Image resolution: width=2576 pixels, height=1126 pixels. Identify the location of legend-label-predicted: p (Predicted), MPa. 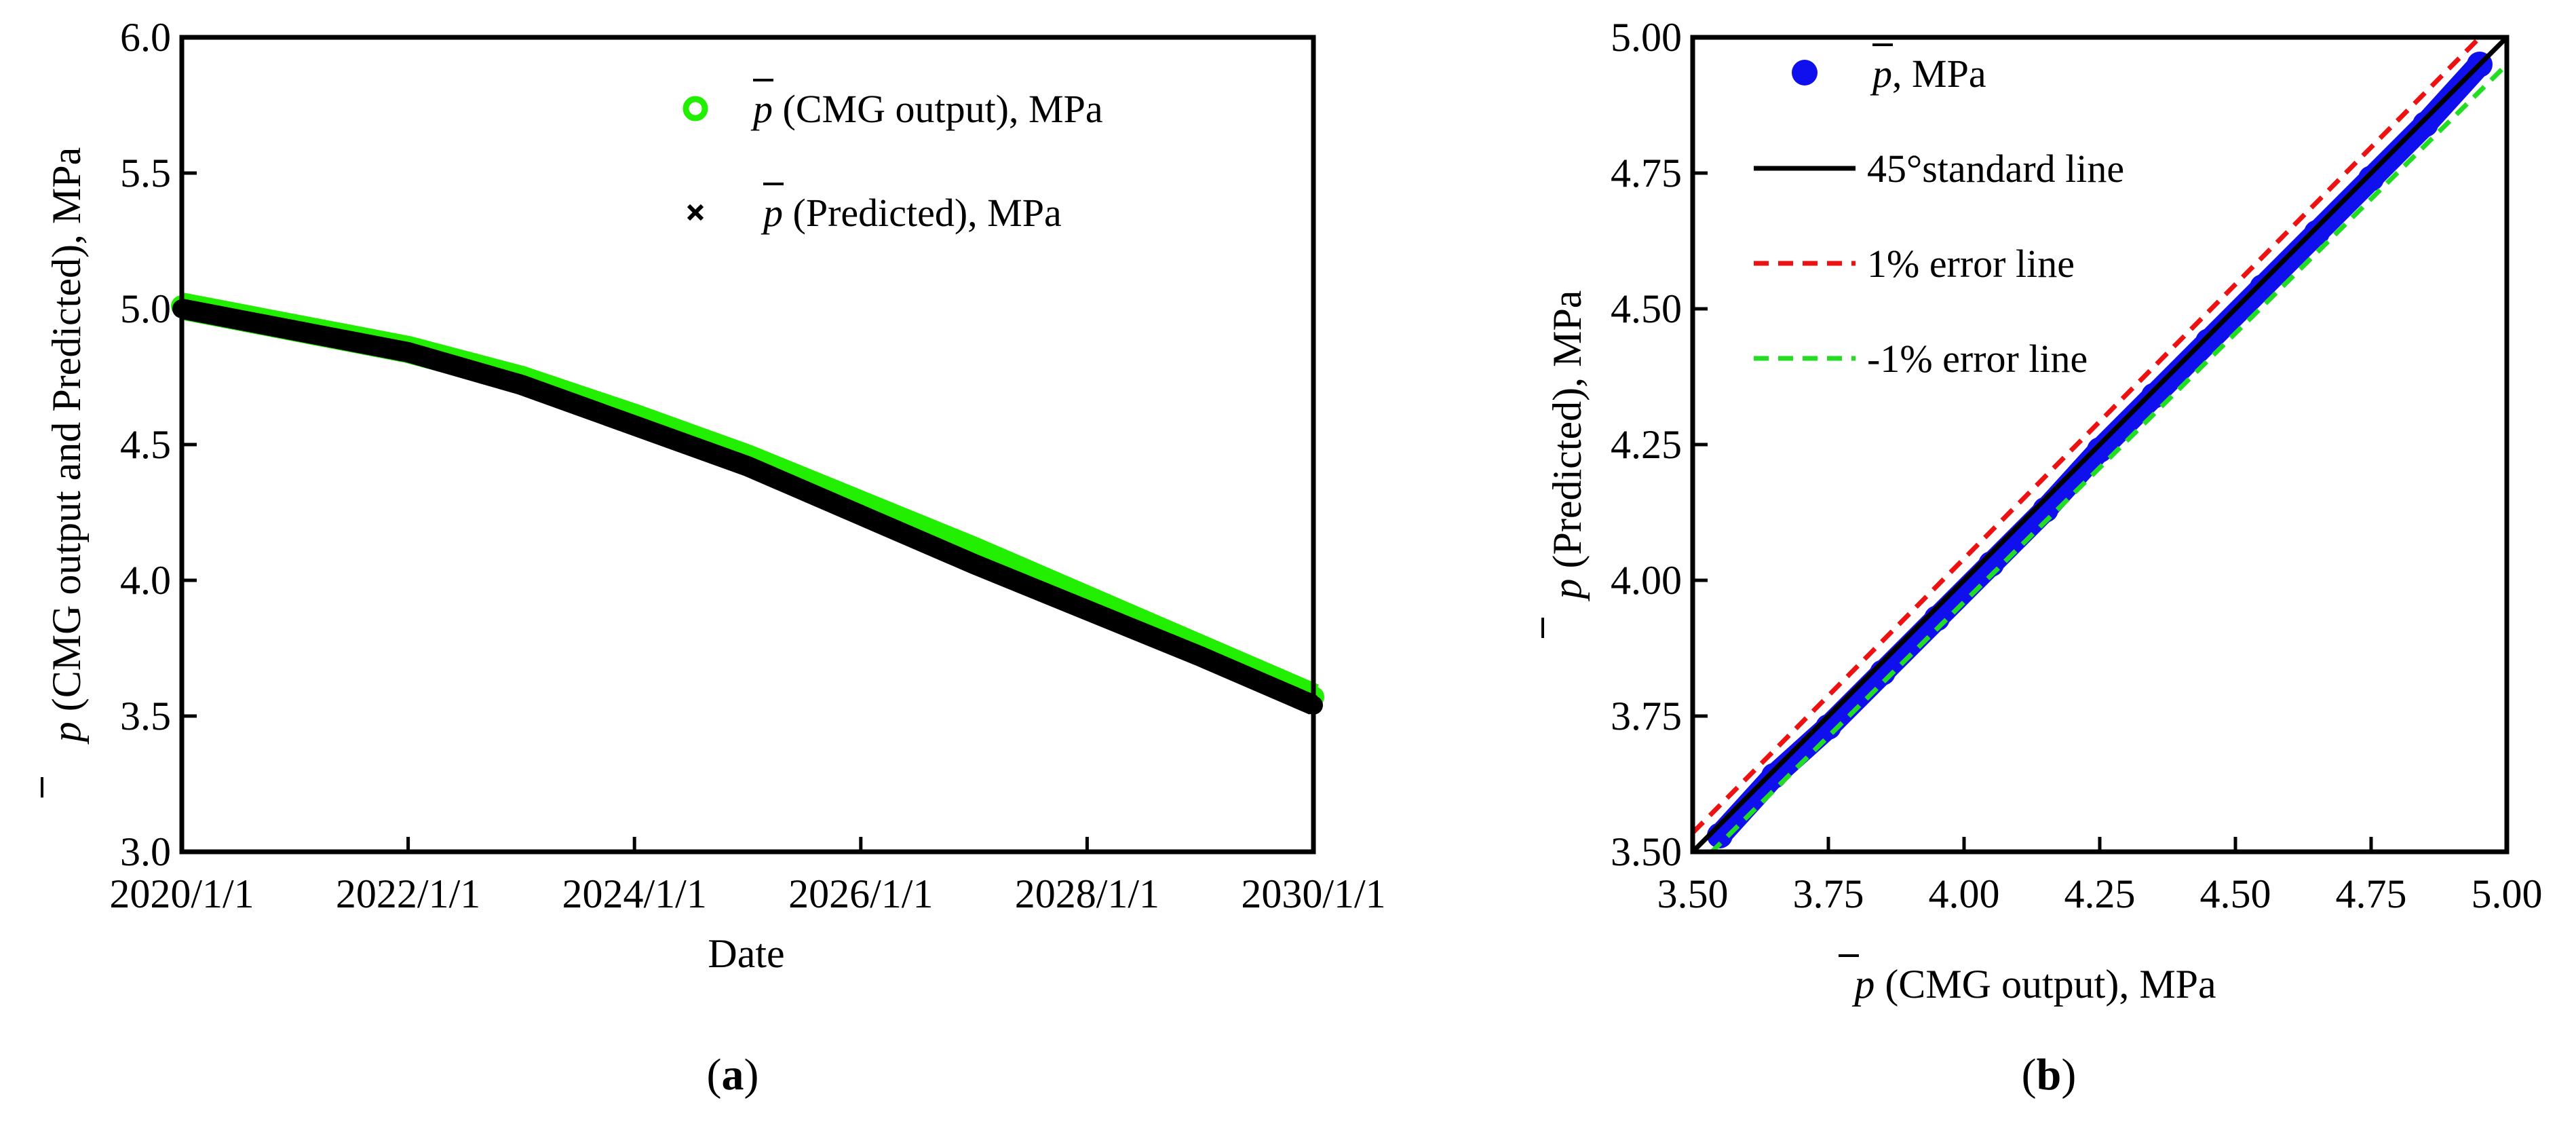
(911, 213).